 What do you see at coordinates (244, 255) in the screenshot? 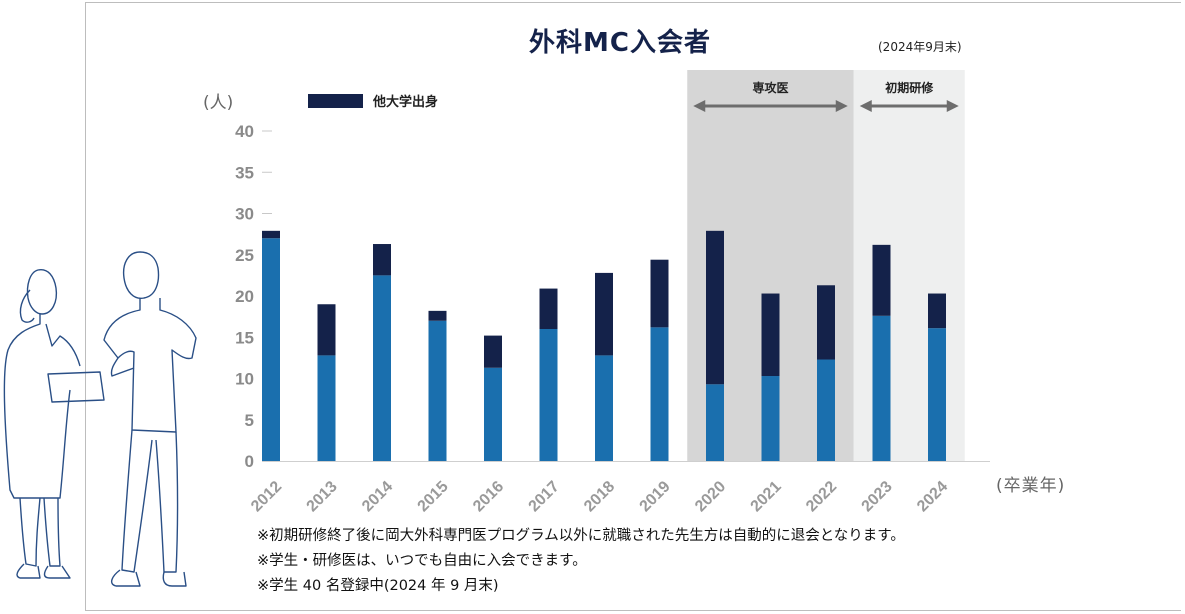
I see `y-tick-label: 25` at bounding box center [244, 255].